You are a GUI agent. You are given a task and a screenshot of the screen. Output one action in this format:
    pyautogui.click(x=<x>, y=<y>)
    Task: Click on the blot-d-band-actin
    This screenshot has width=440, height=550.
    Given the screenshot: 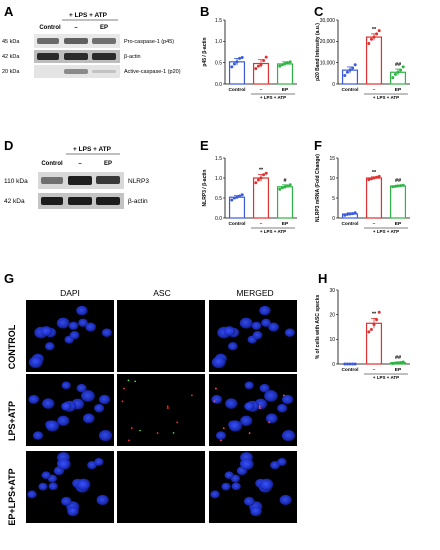 What is the action you would take?
    pyautogui.click(x=81, y=201)
    